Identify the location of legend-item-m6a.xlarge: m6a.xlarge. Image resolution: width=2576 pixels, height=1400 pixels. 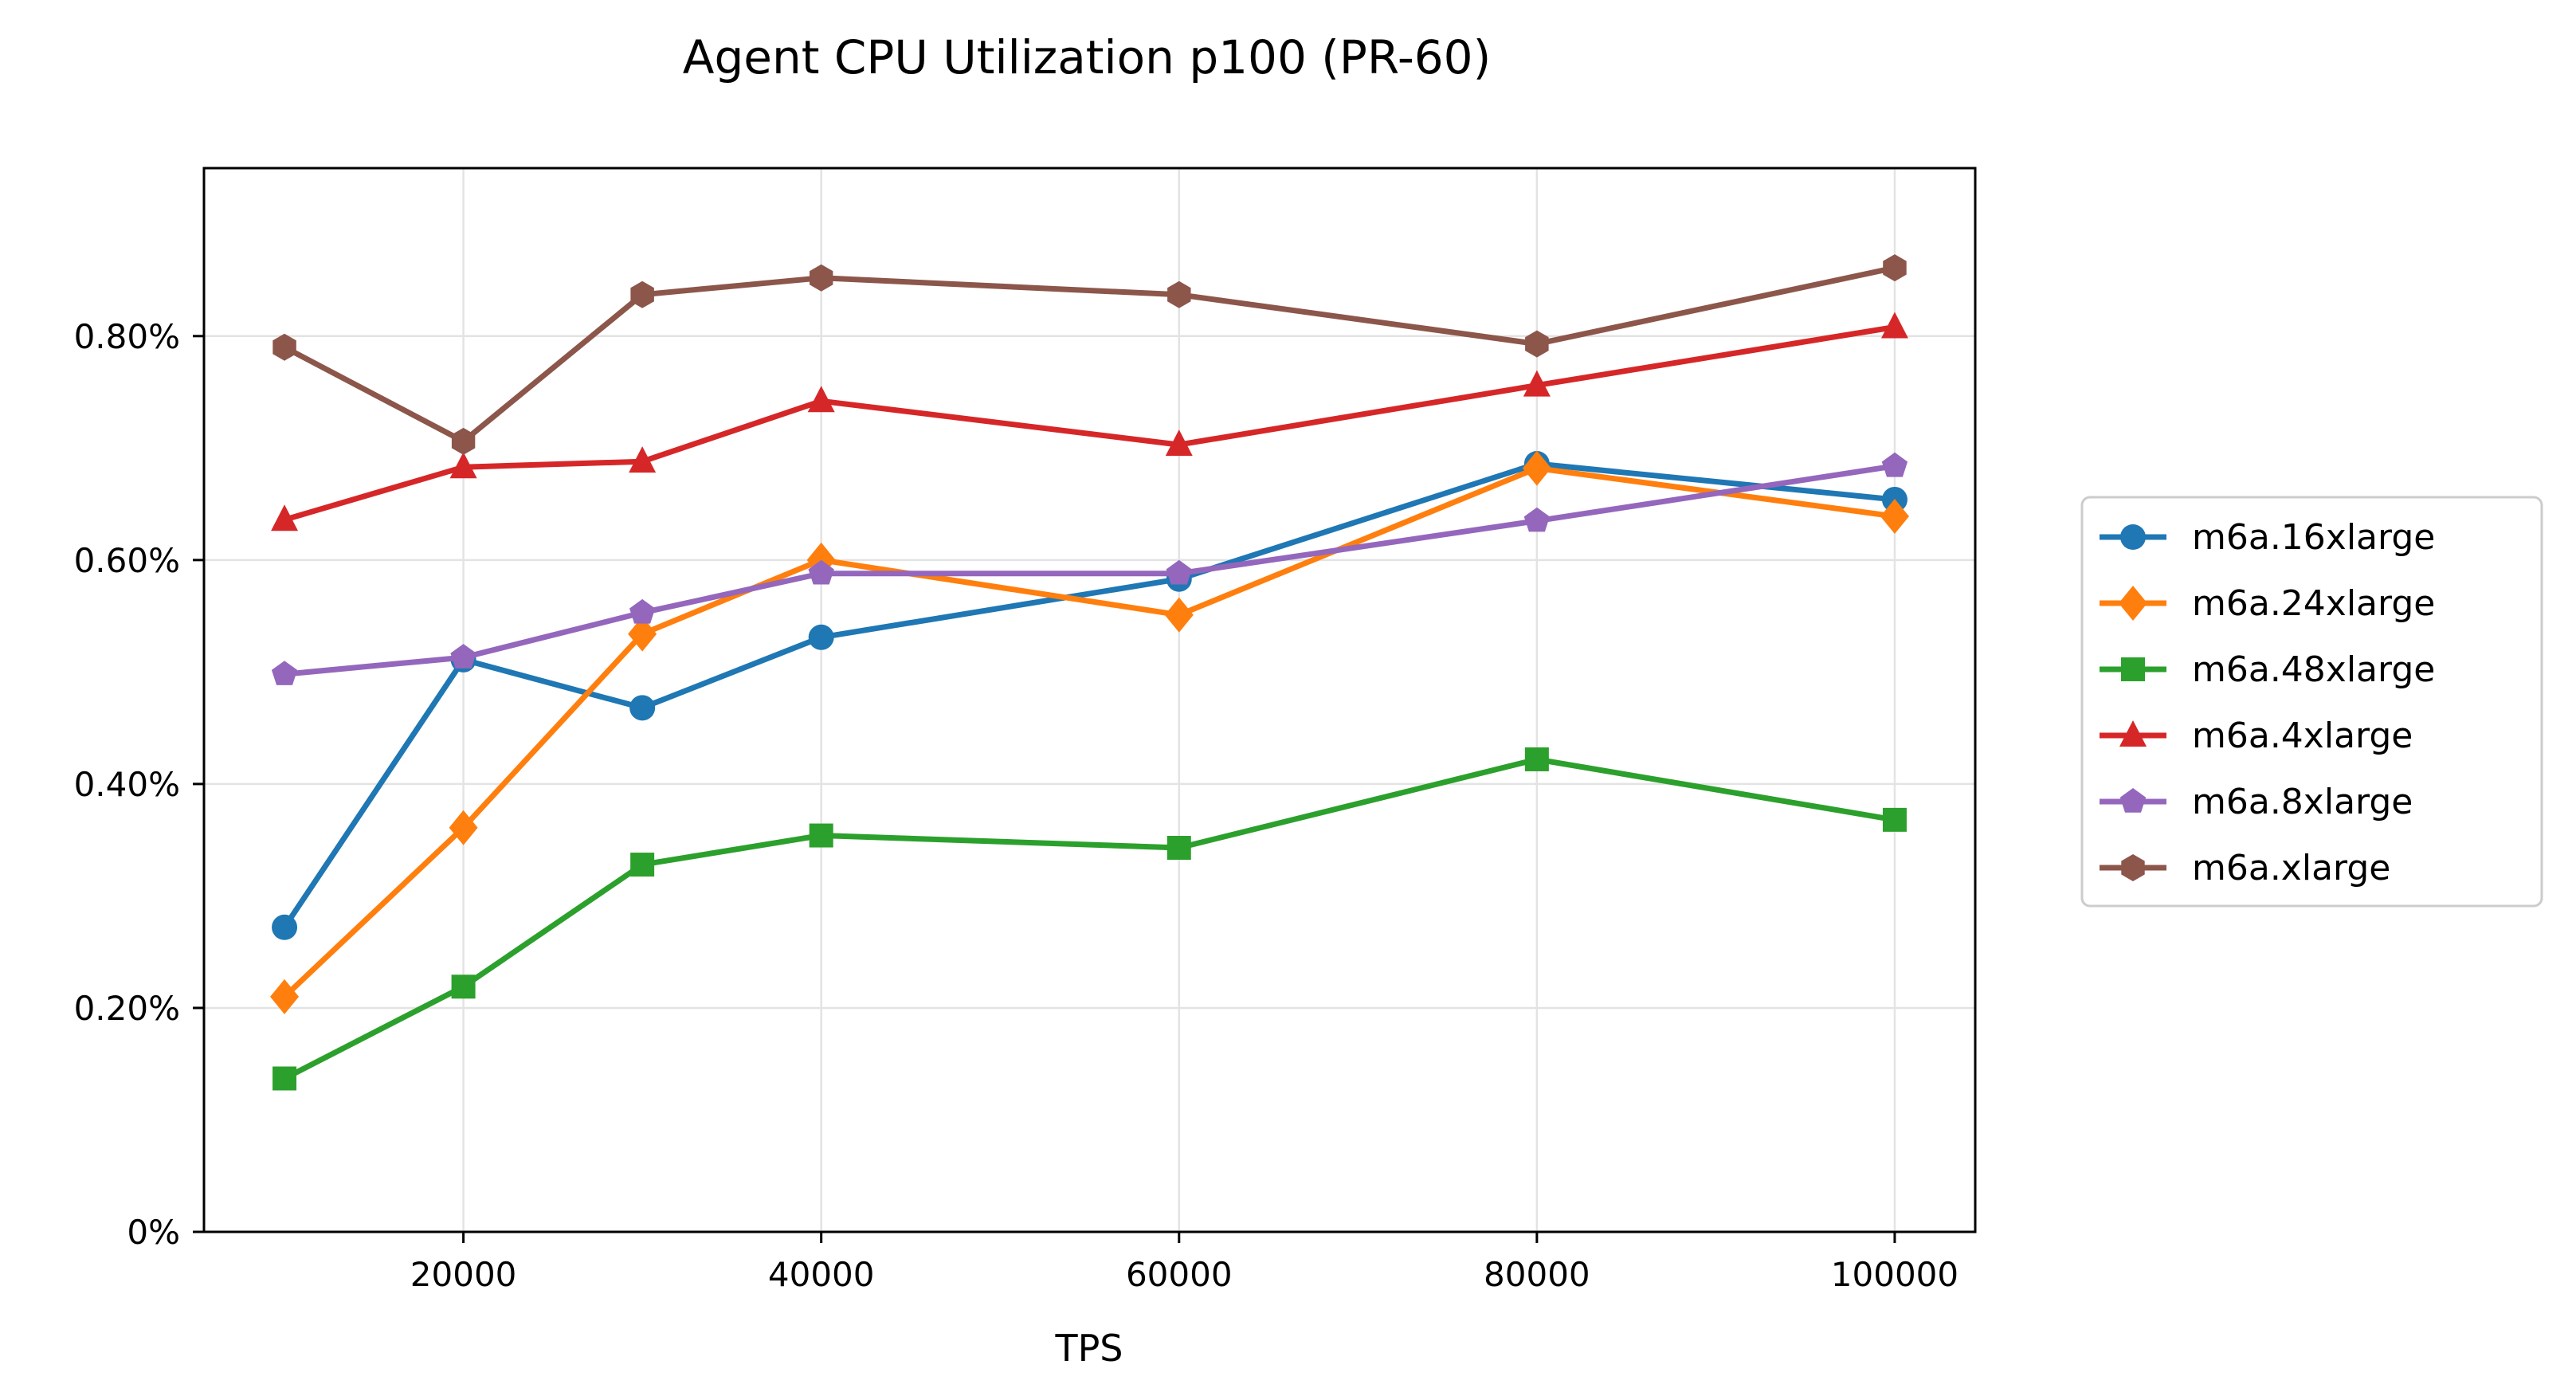
(2245, 868).